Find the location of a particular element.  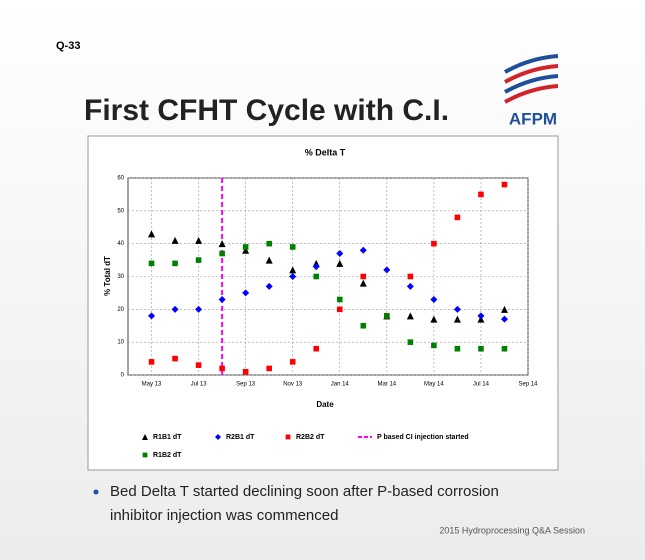

x-tick-label: Jan 14 is located at coordinates (340, 385).